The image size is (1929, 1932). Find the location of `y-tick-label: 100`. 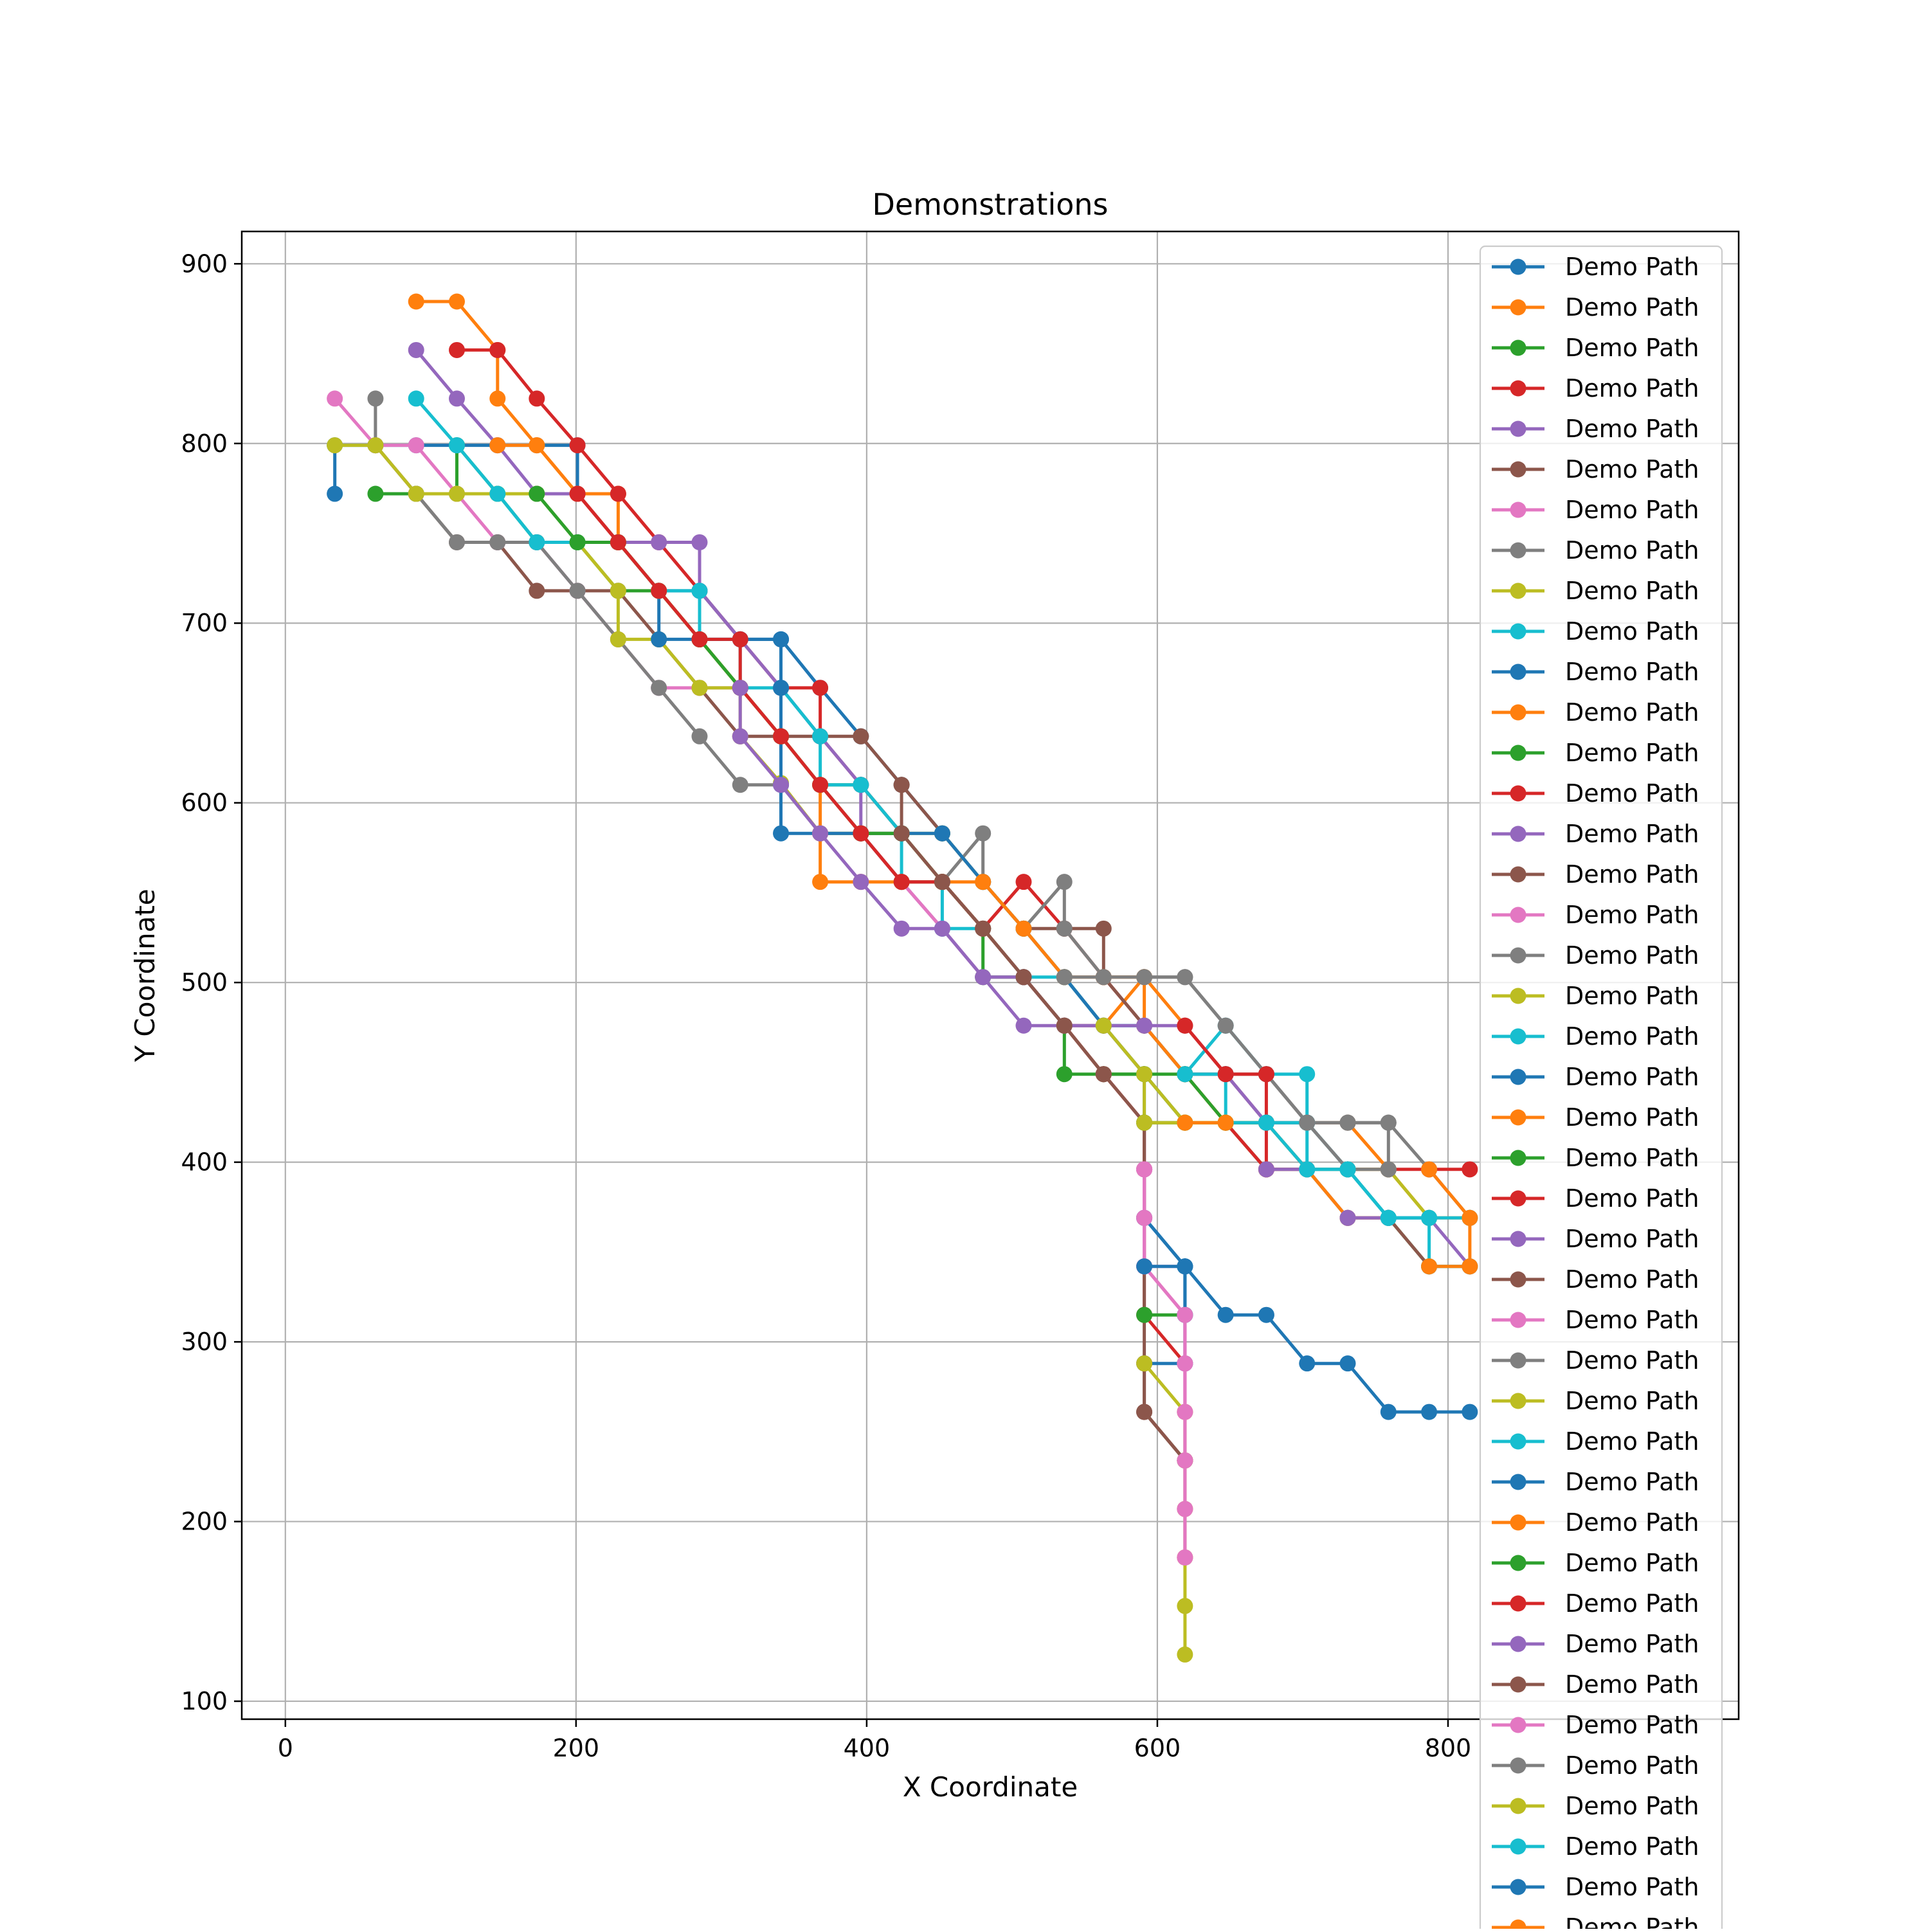

y-tick-label: 100 is located at coordinates (204, 1701).